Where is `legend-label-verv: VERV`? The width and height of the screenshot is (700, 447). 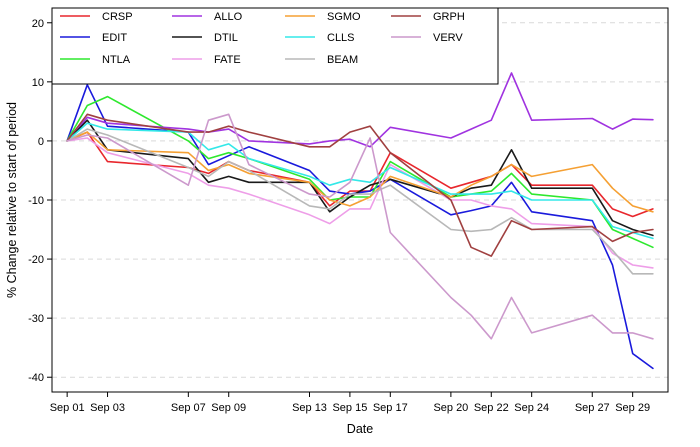 legend-label-verv: VERV is located at coordinates (448, 38).